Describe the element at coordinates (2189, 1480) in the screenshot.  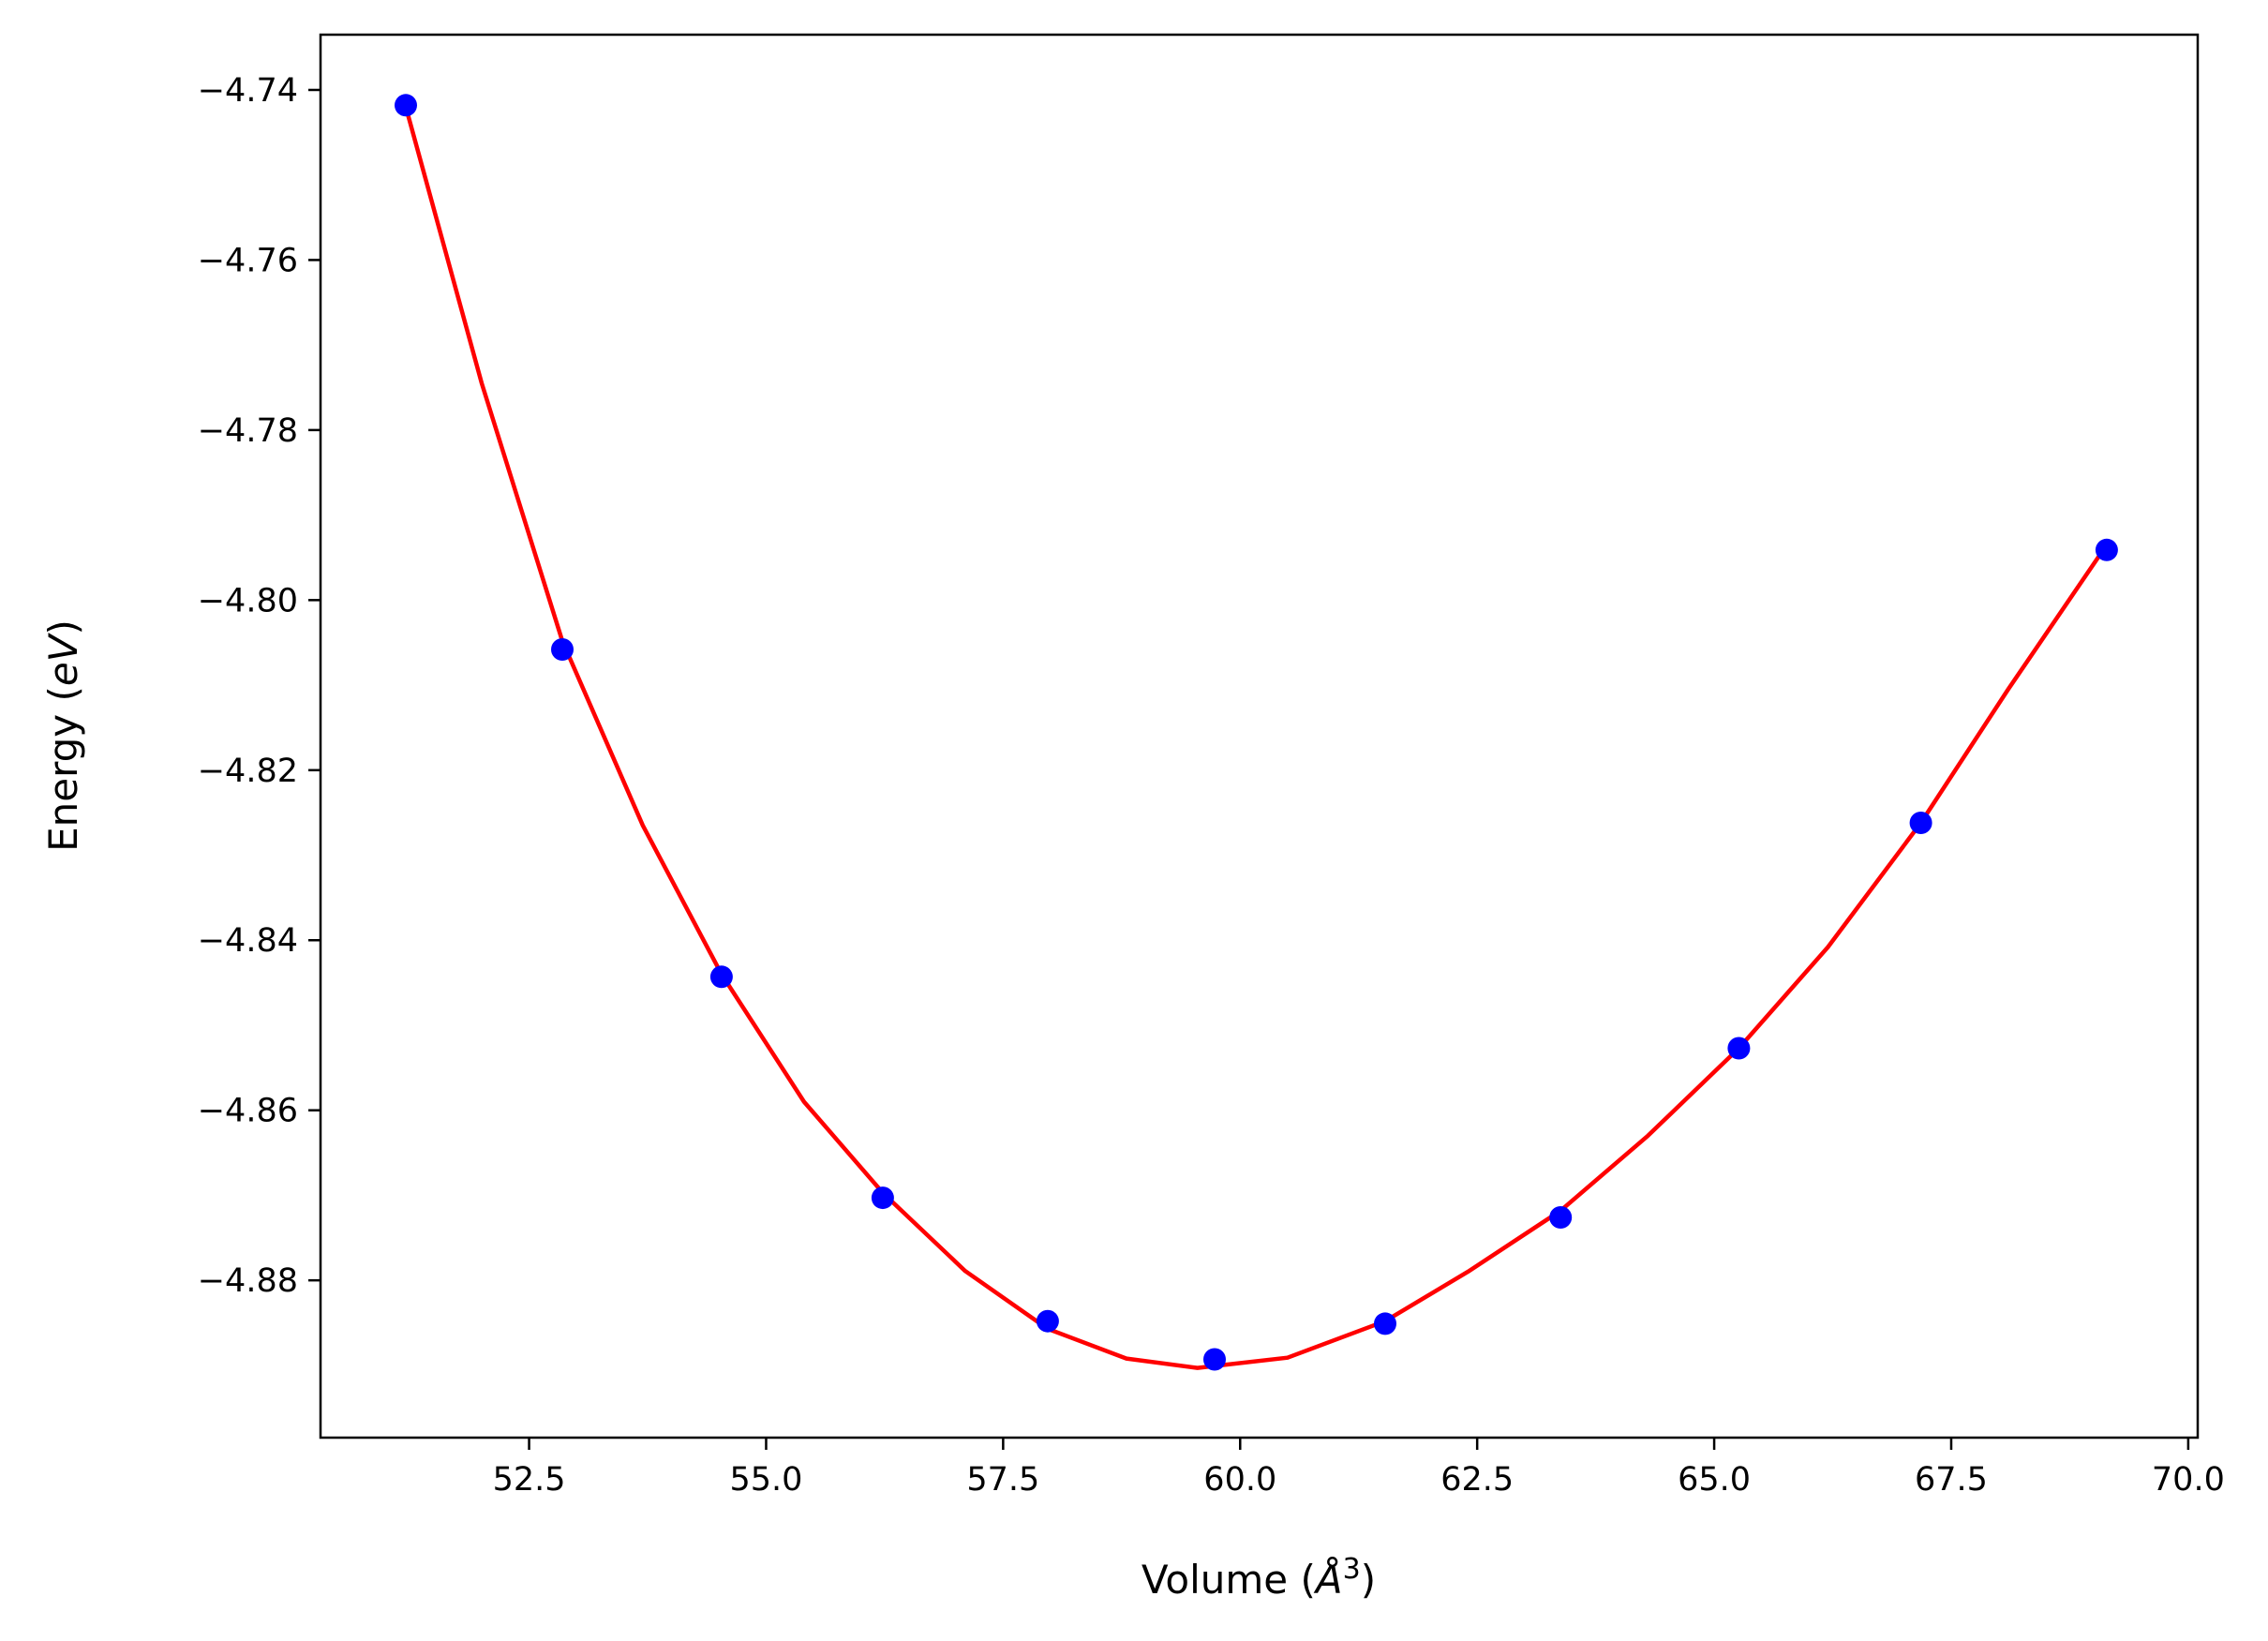
I see `x-tick-label: 70.0` at that location.